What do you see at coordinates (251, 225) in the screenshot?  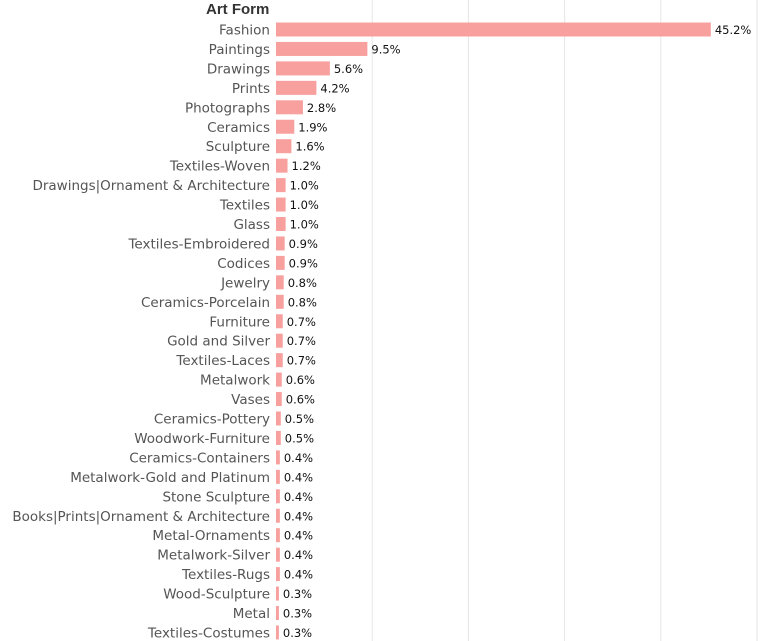 I see `category-label: Glass` at bounding box center [251, 225].